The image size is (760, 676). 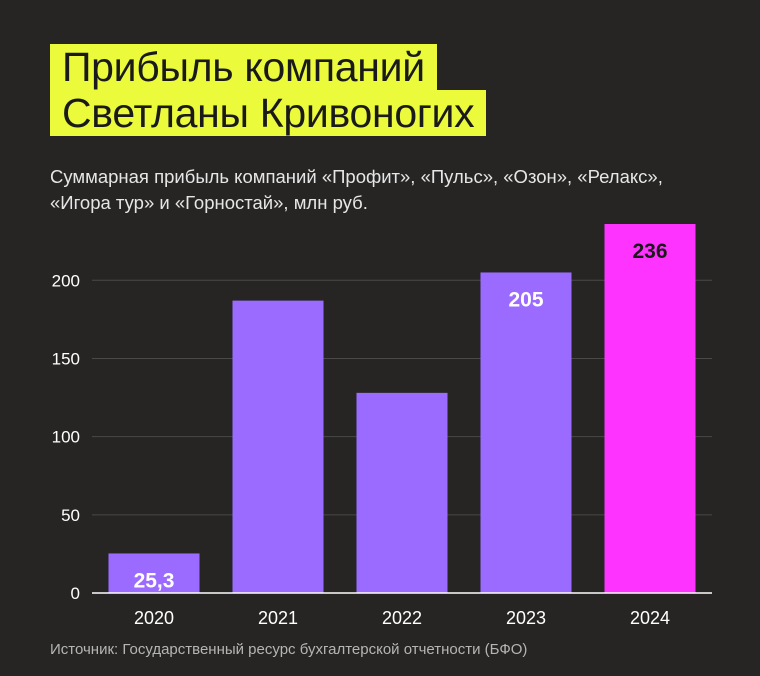 I want to click on x-tick-label: 2023, so click(x=526, y=618).